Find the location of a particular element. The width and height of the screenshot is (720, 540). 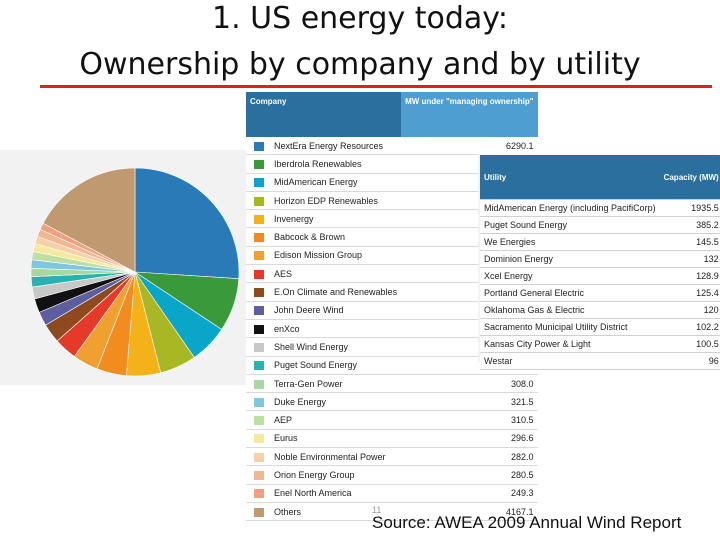

column-header: MW under "managing ownership" is located at coordinates (469, 114).